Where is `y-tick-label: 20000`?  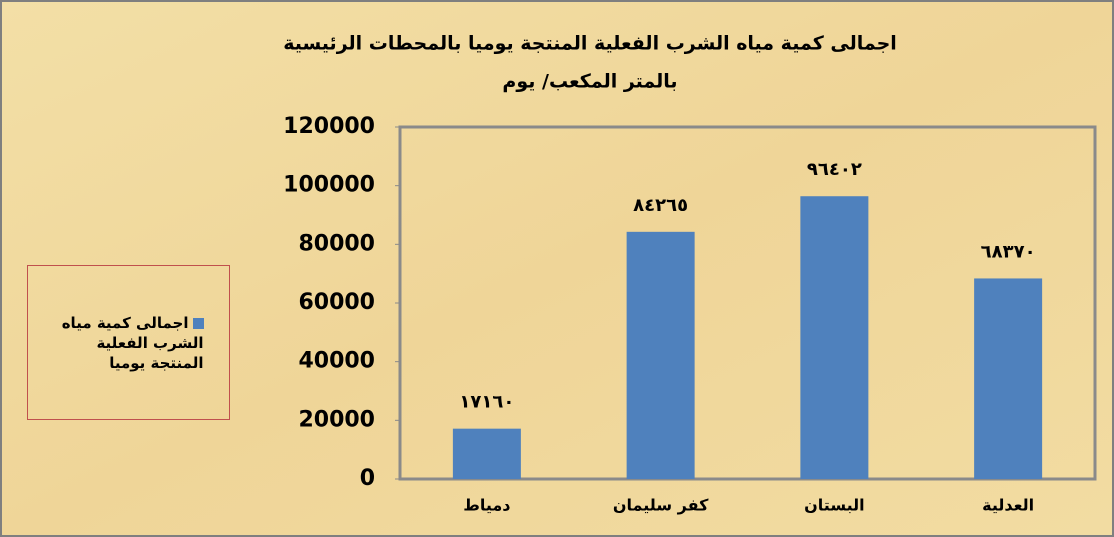 y-tick-label: 20000 is located at coordinates (336, 419).